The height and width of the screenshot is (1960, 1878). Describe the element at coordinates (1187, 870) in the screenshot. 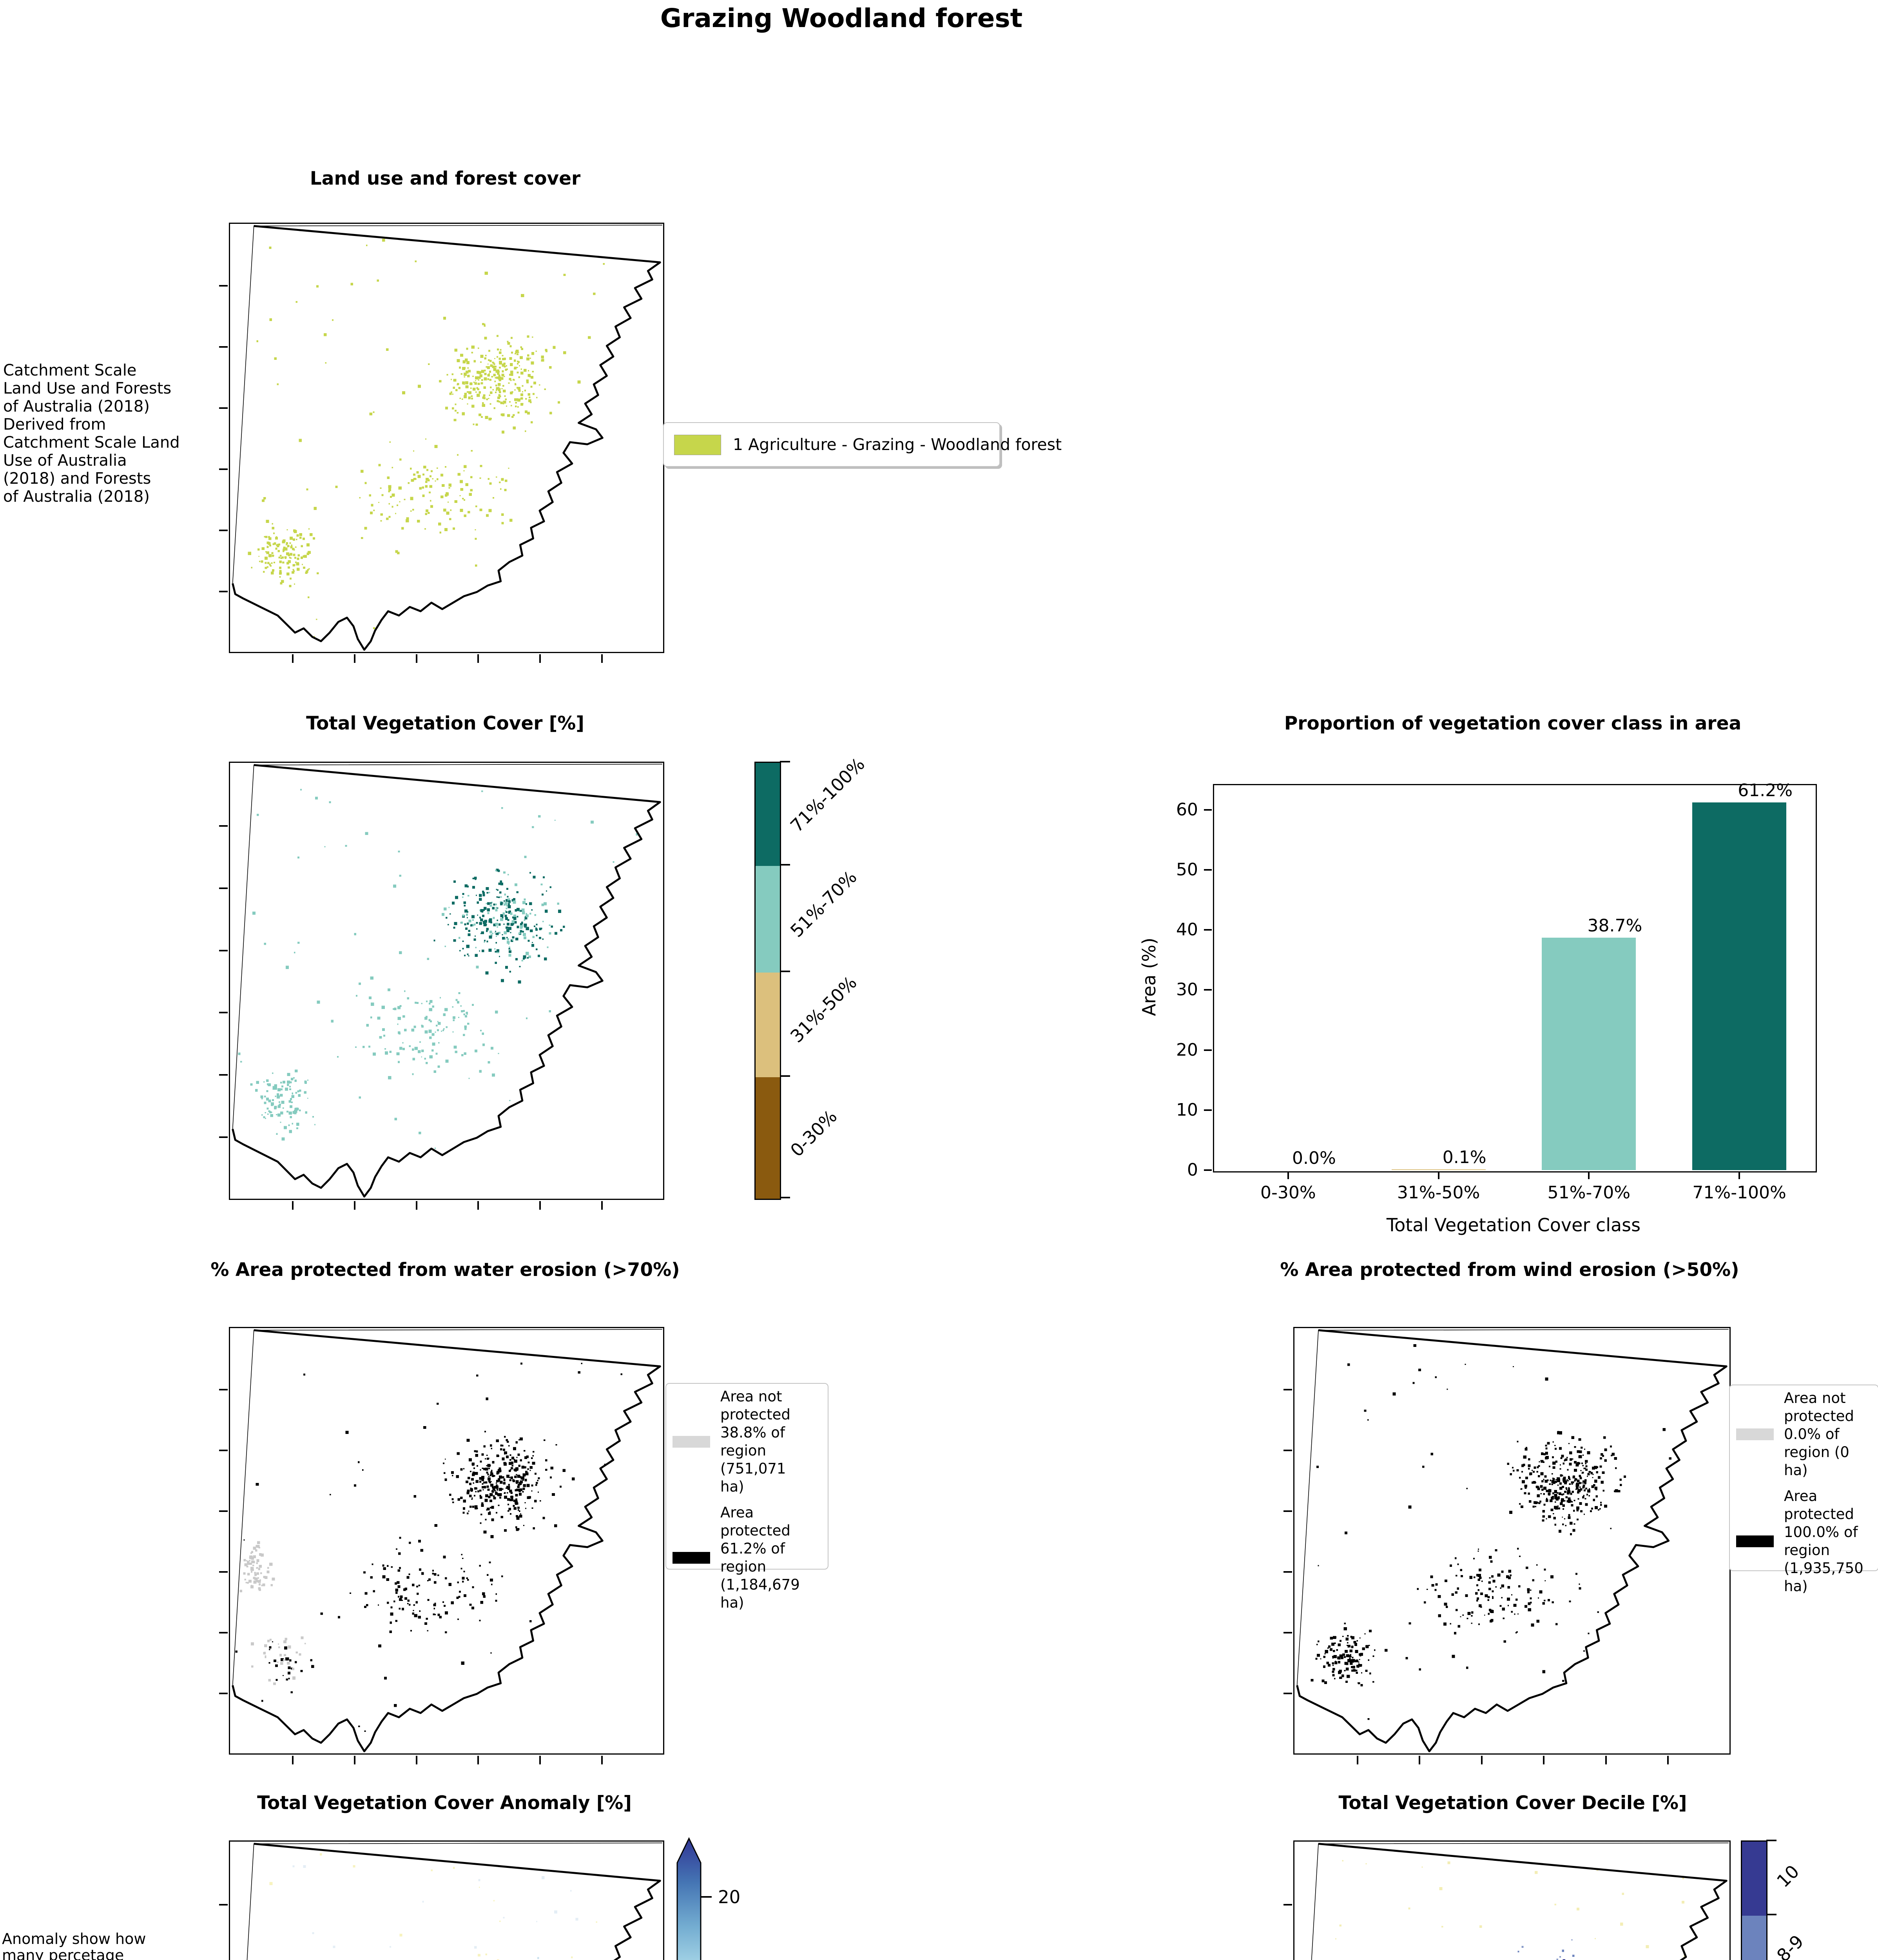

I see `chart-y-tick-label: 50` at that location.